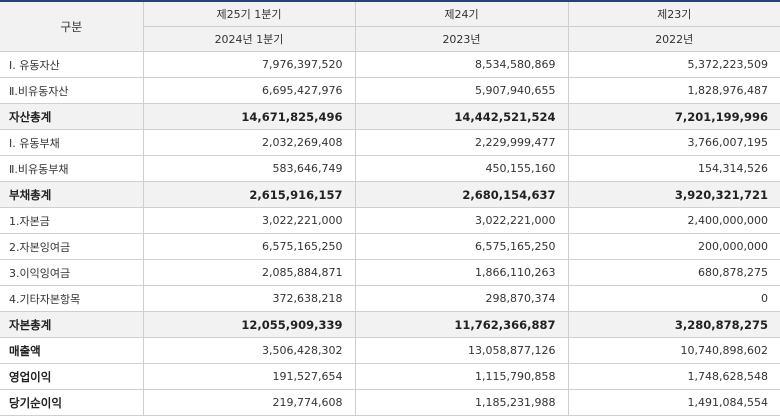 This screenshot has width=780, height=416. I want to click on row-label: Ⅰ. 유동부채, so click(72, 142).